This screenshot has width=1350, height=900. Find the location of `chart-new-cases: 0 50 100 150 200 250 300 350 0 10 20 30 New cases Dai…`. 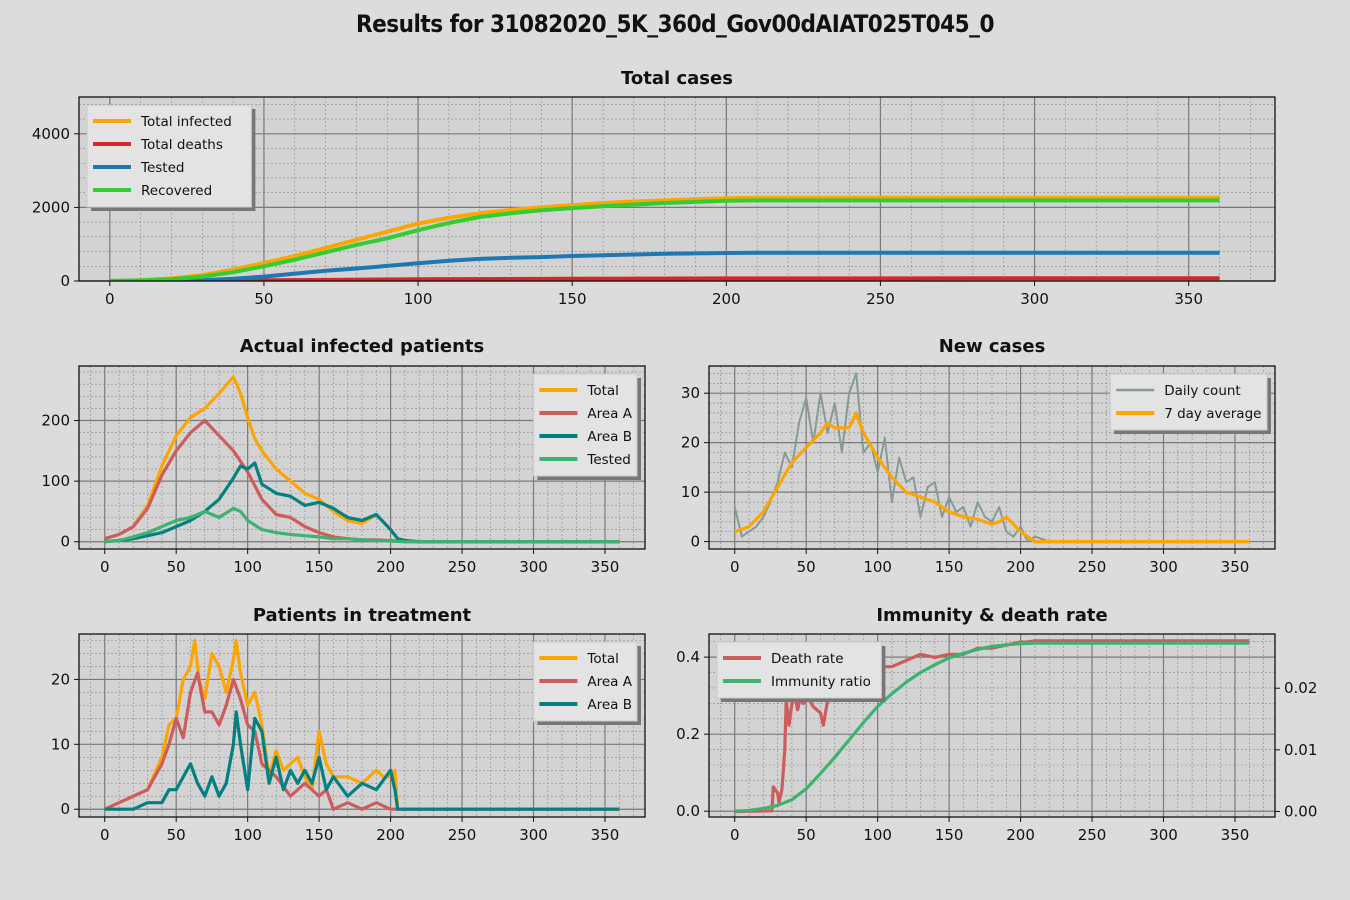

chart-new-cases: 0 50 100 150 200 250 300 350 0 10 20 30 New cases Dai… is located at coordinates (978, 456).